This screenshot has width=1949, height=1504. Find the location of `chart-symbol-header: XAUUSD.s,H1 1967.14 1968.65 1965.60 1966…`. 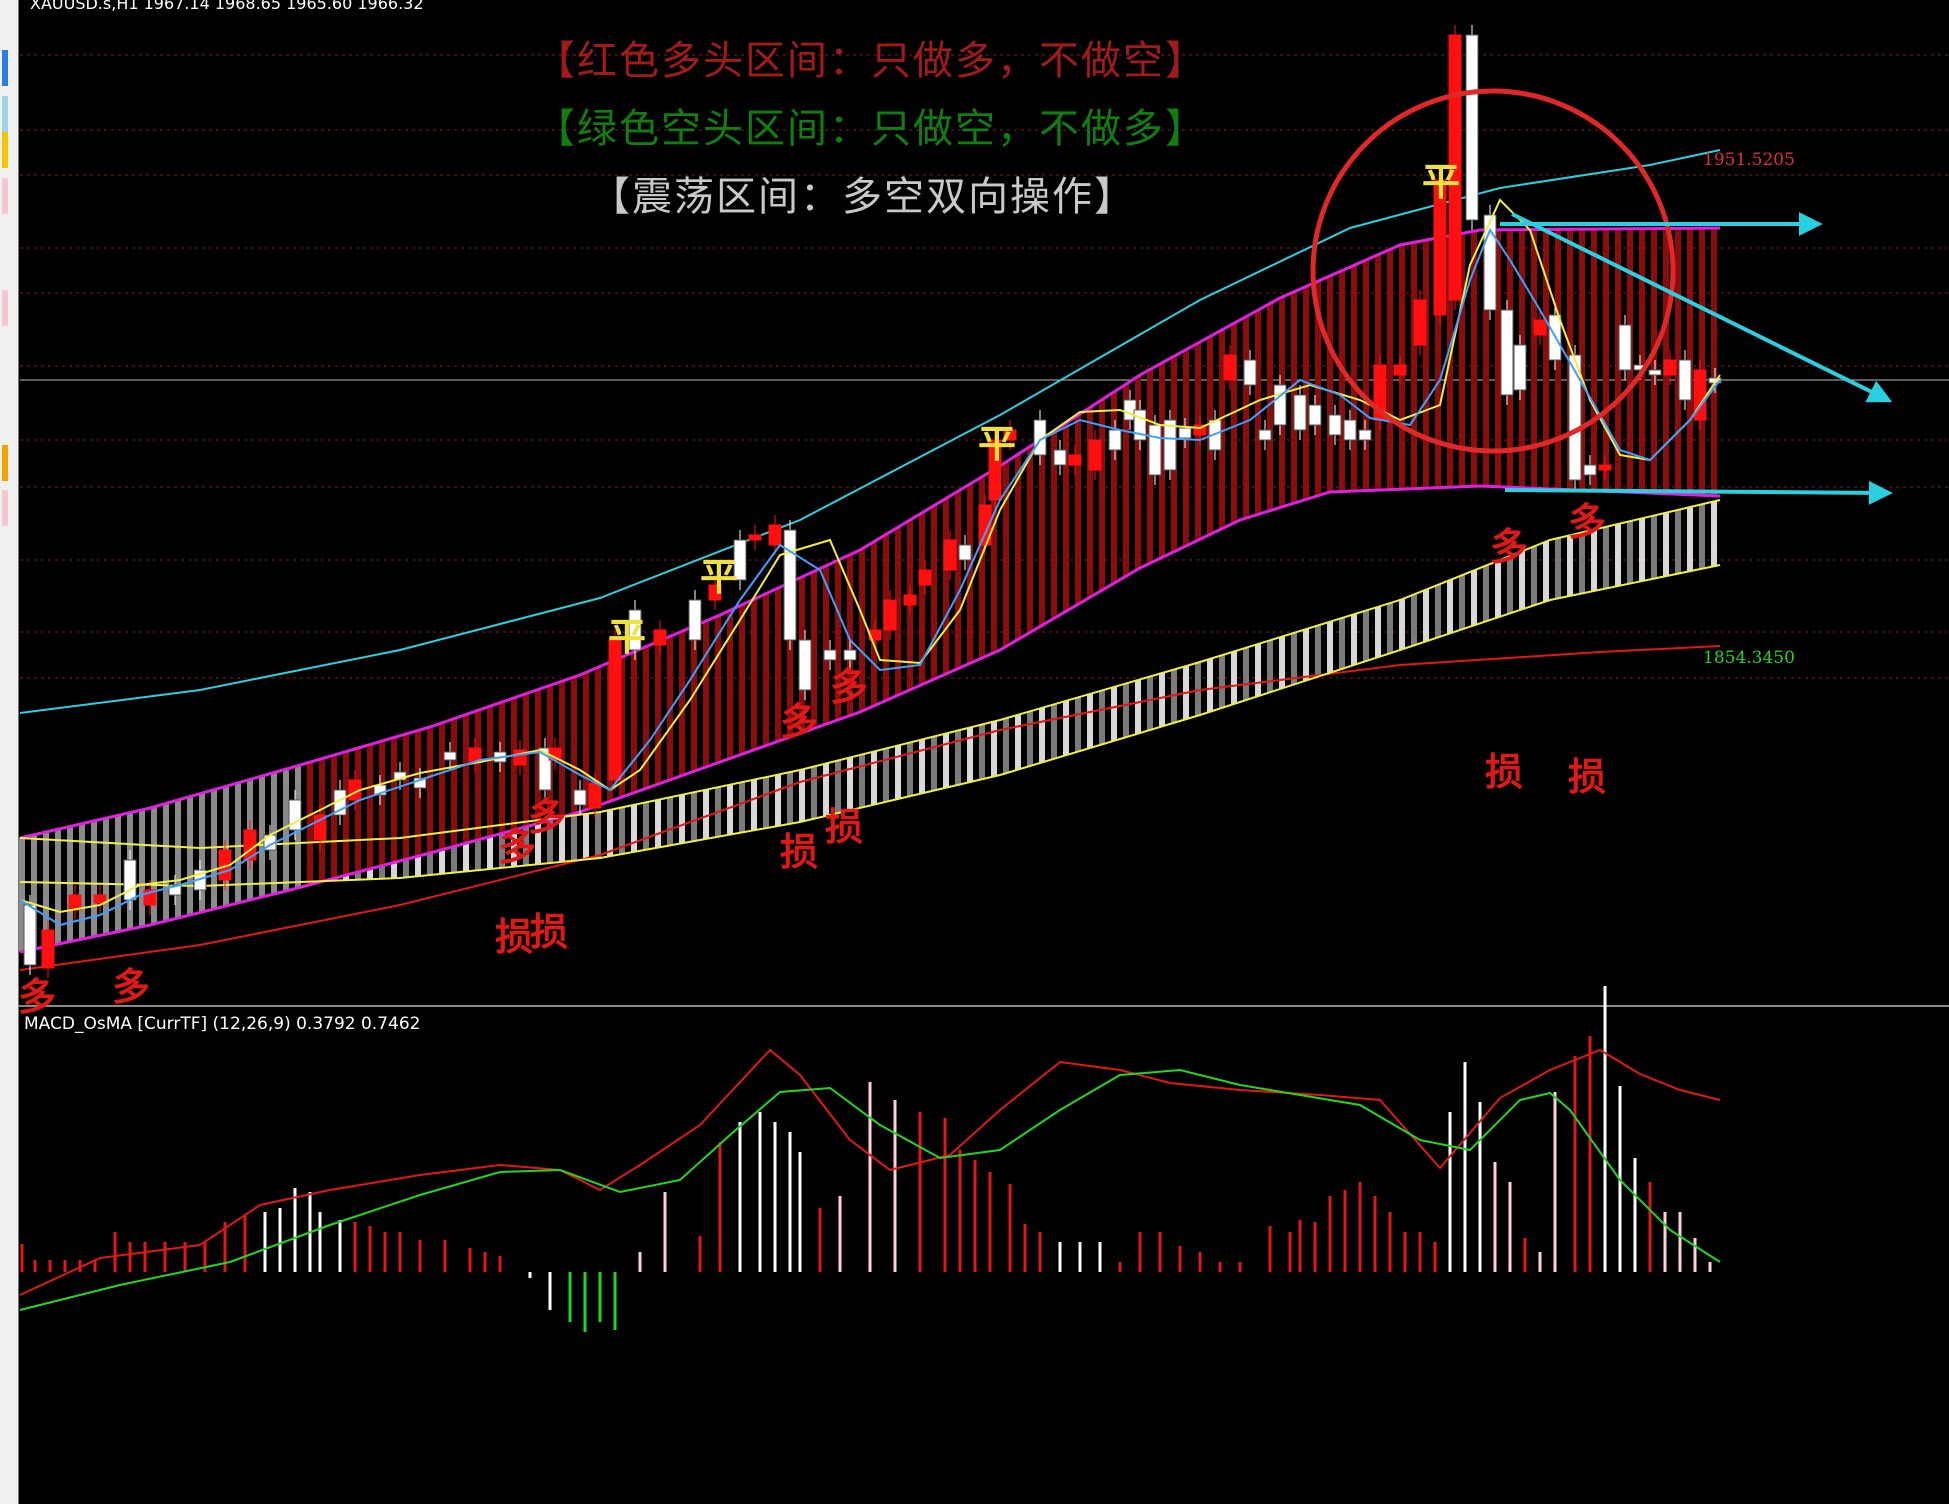

chart-symbol-header: XAUUSD.s,H1 1967.14 1968.65 1965.60 1966… is located at coordinates (227, 6).